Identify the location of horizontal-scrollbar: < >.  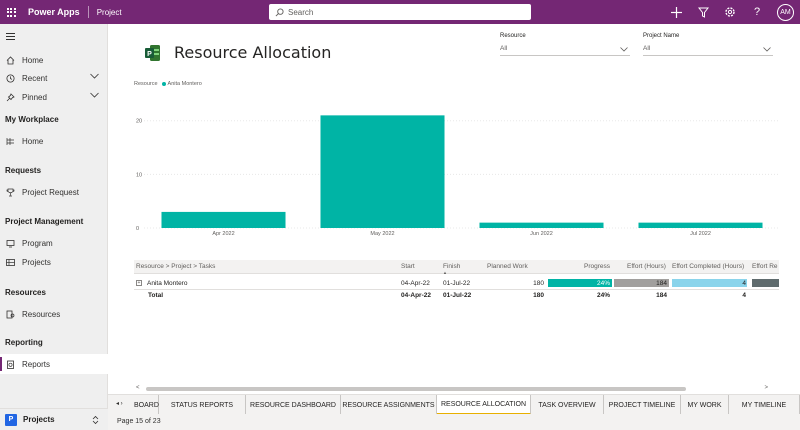
(452, 389).